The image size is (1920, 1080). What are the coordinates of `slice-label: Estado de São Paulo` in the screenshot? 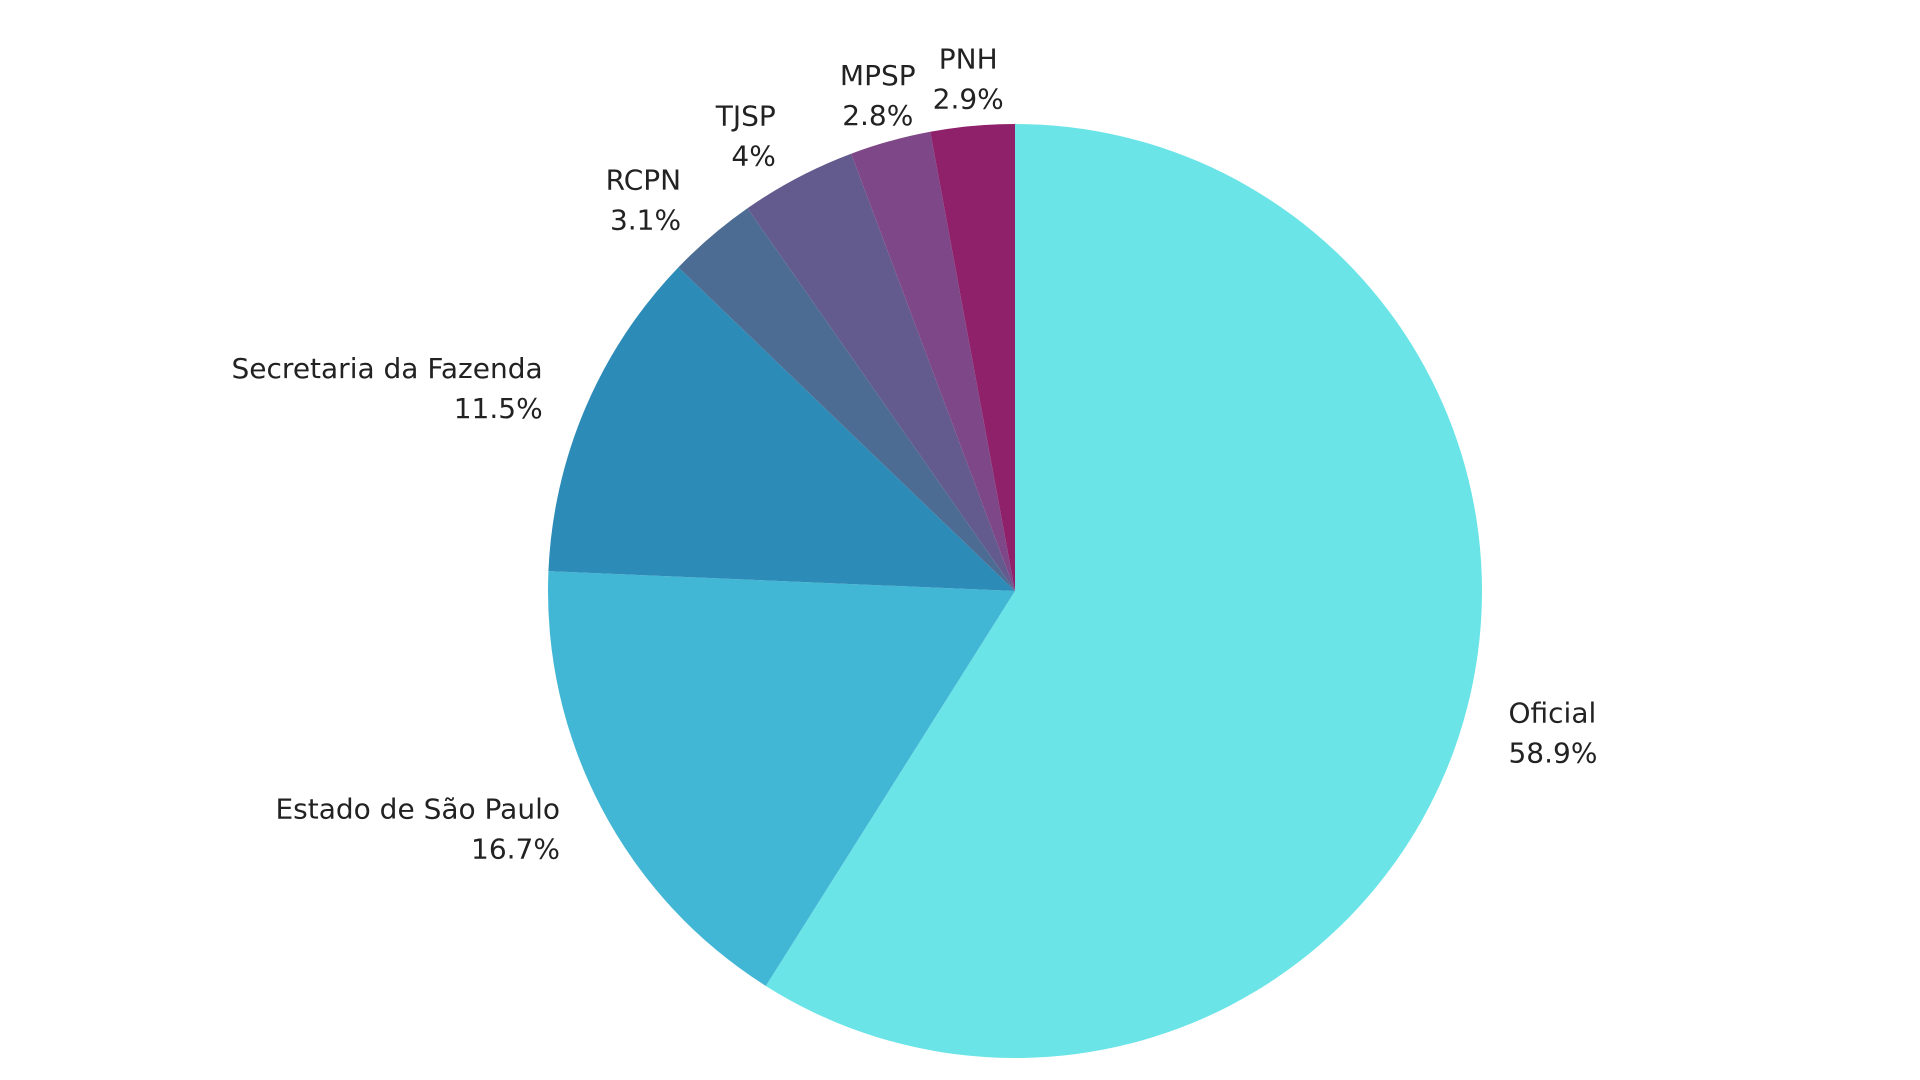 It's located at (417, 808).